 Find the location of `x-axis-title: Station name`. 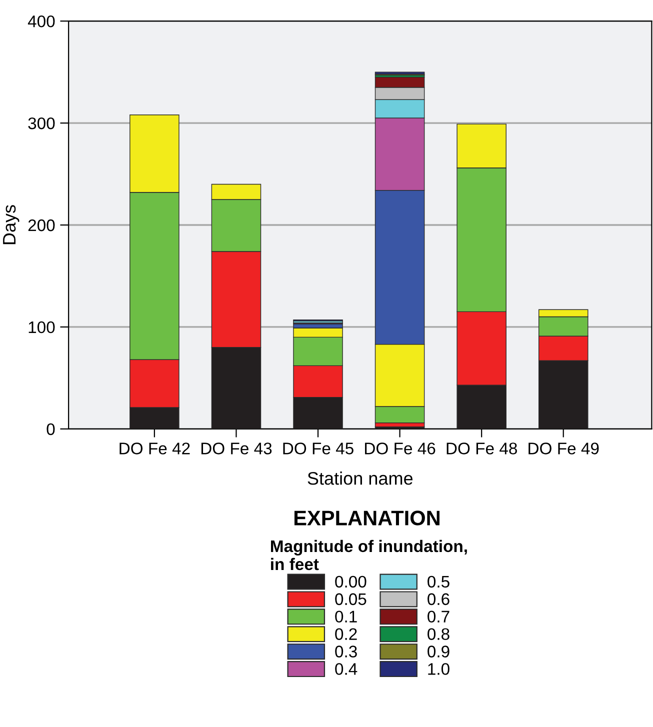

x-axis-title: Station name is located at coordinates (360, 478).